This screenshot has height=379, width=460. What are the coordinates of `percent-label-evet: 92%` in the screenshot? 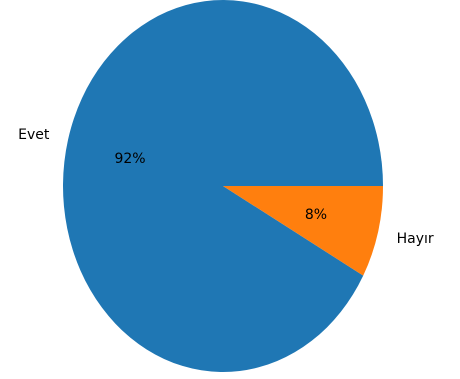 It's located at (129, 159).